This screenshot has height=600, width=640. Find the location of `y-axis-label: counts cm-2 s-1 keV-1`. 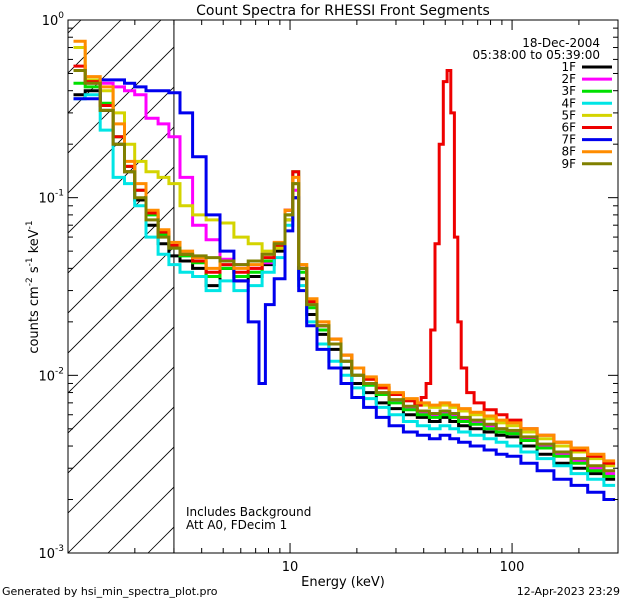

y-axis-label: counts cm-2 s-1 keV-1 is located at coordinates (33, 286).